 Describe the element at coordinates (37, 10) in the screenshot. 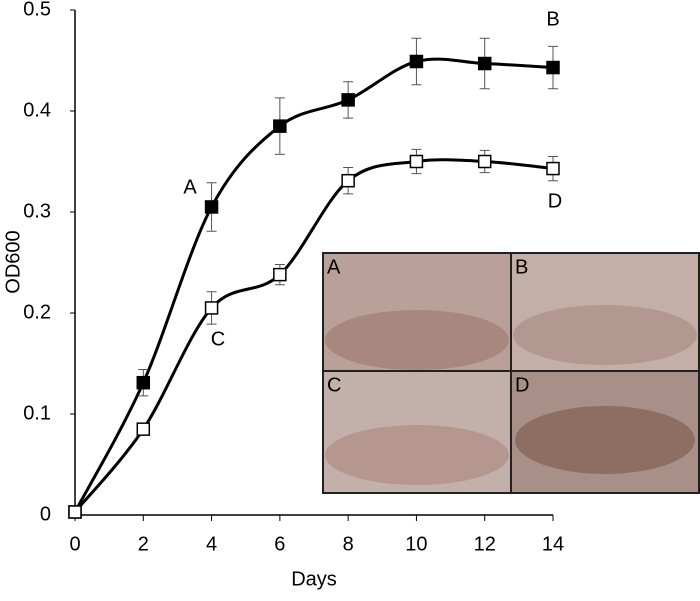

I see `y-tick-label: 0.5` at that location.